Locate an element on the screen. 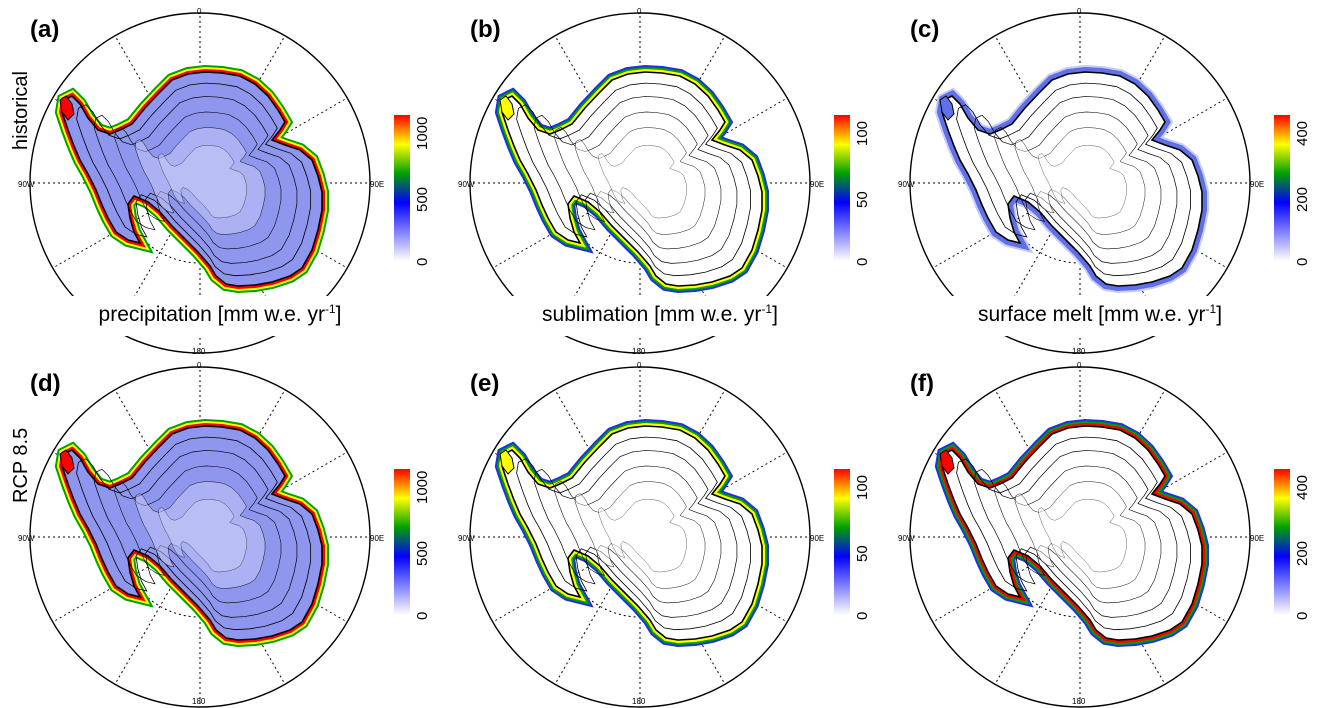  row-label-historical: historical is located at coordinates (21, 110).